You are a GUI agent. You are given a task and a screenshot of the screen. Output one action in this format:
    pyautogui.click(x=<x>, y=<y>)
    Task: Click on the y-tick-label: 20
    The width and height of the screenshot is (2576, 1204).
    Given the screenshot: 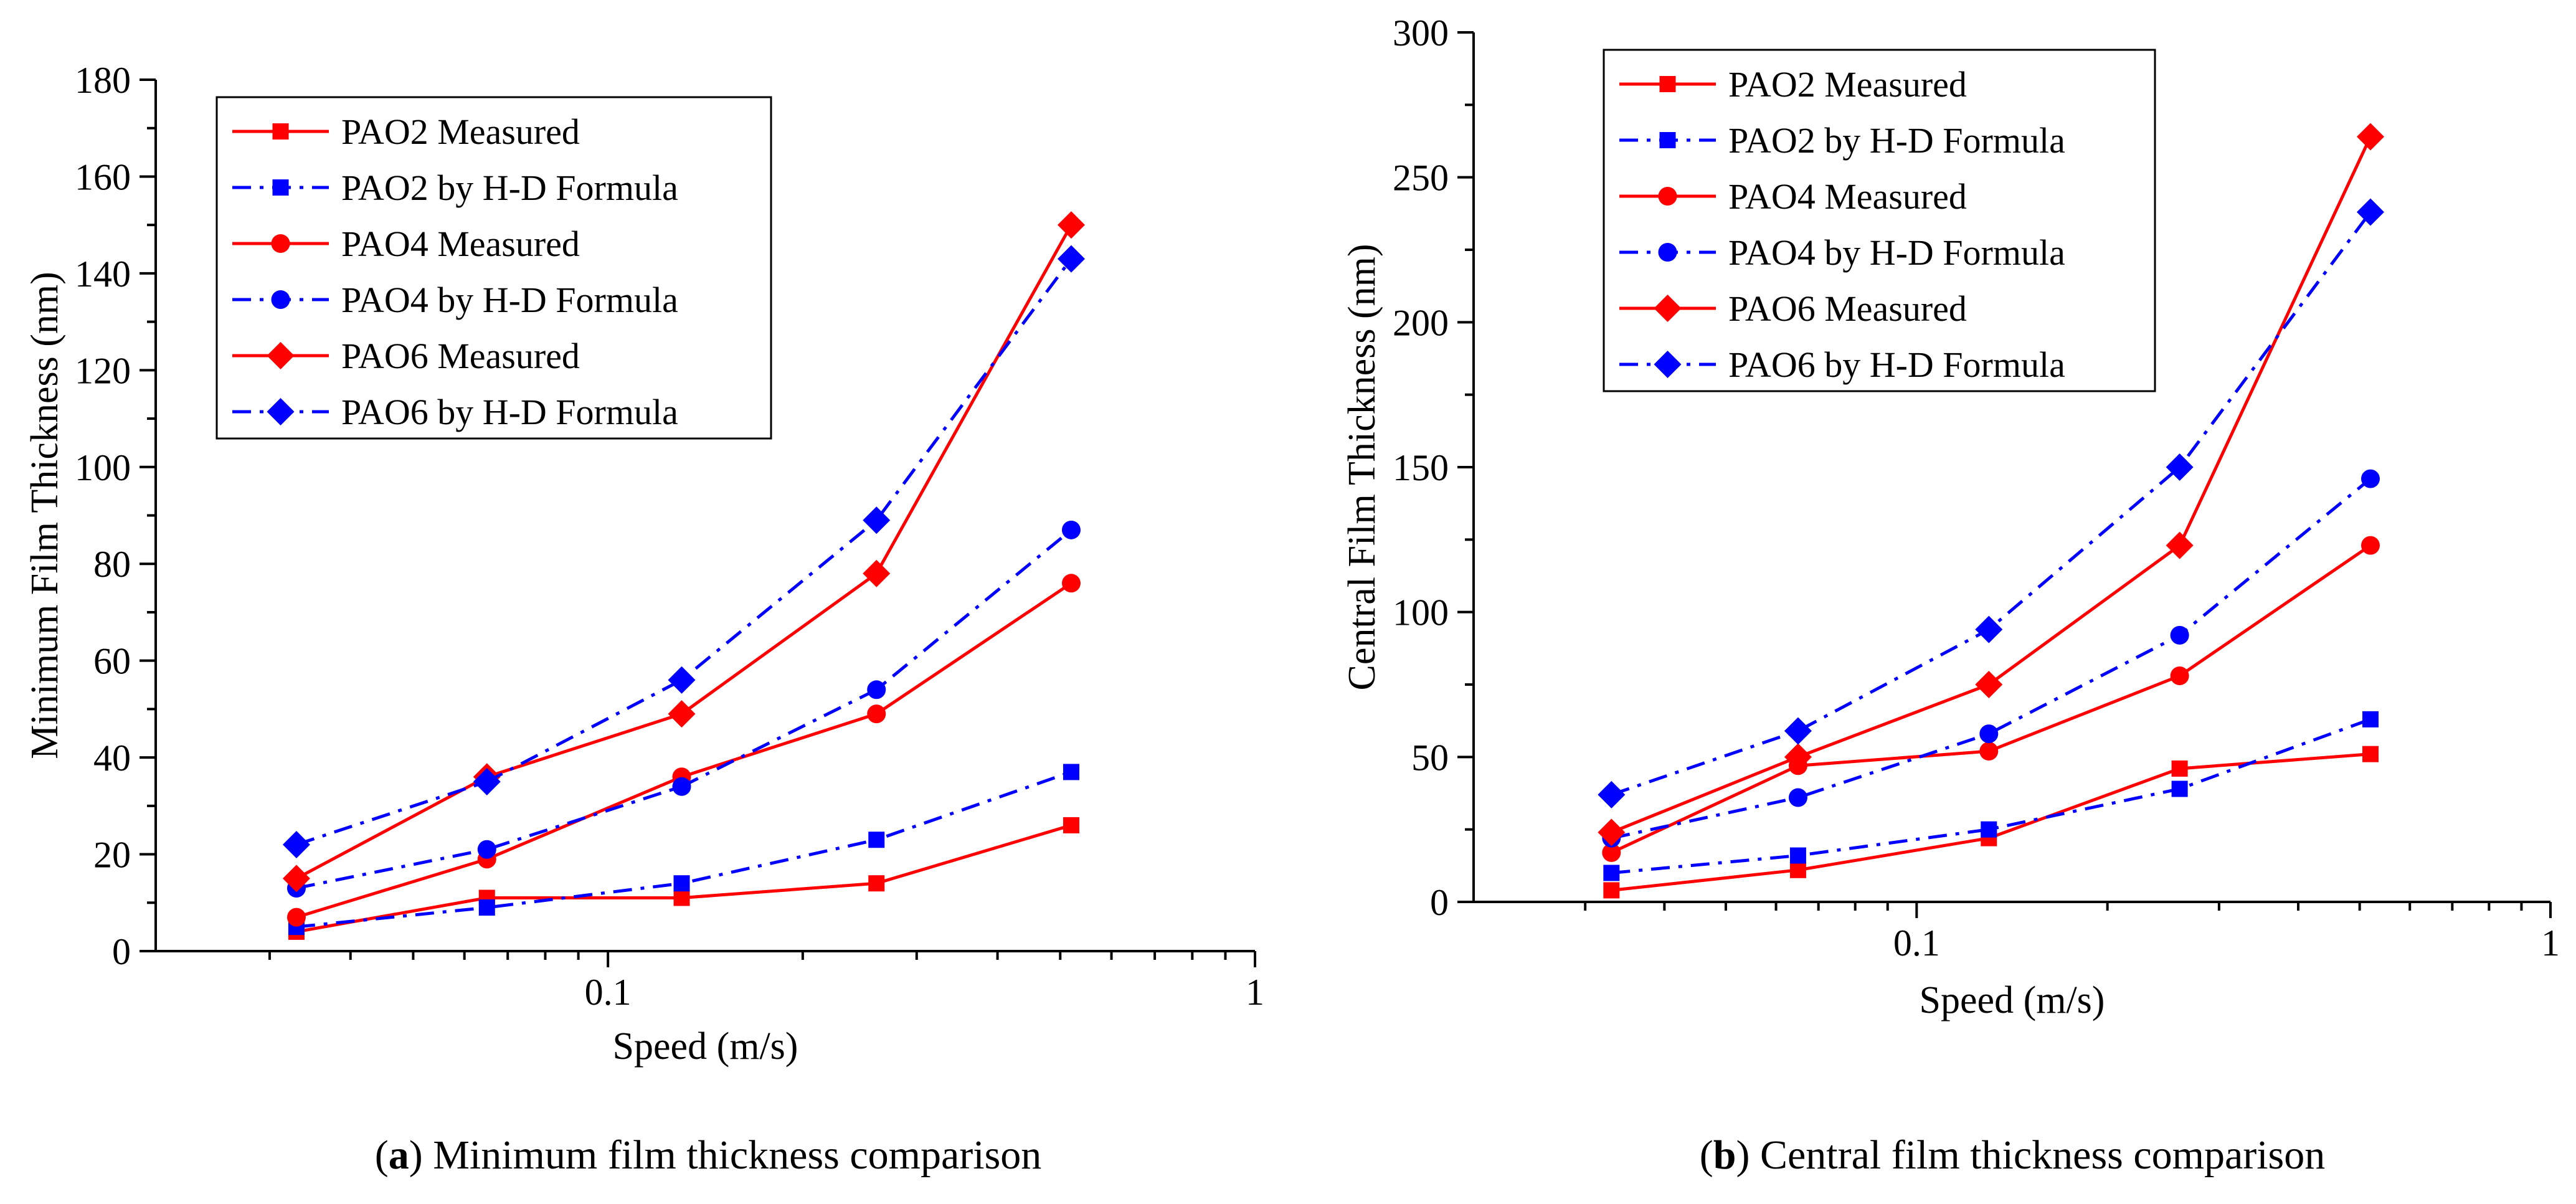 What is the action you would take?
    pyautogui.click(x=112, y=855)
    